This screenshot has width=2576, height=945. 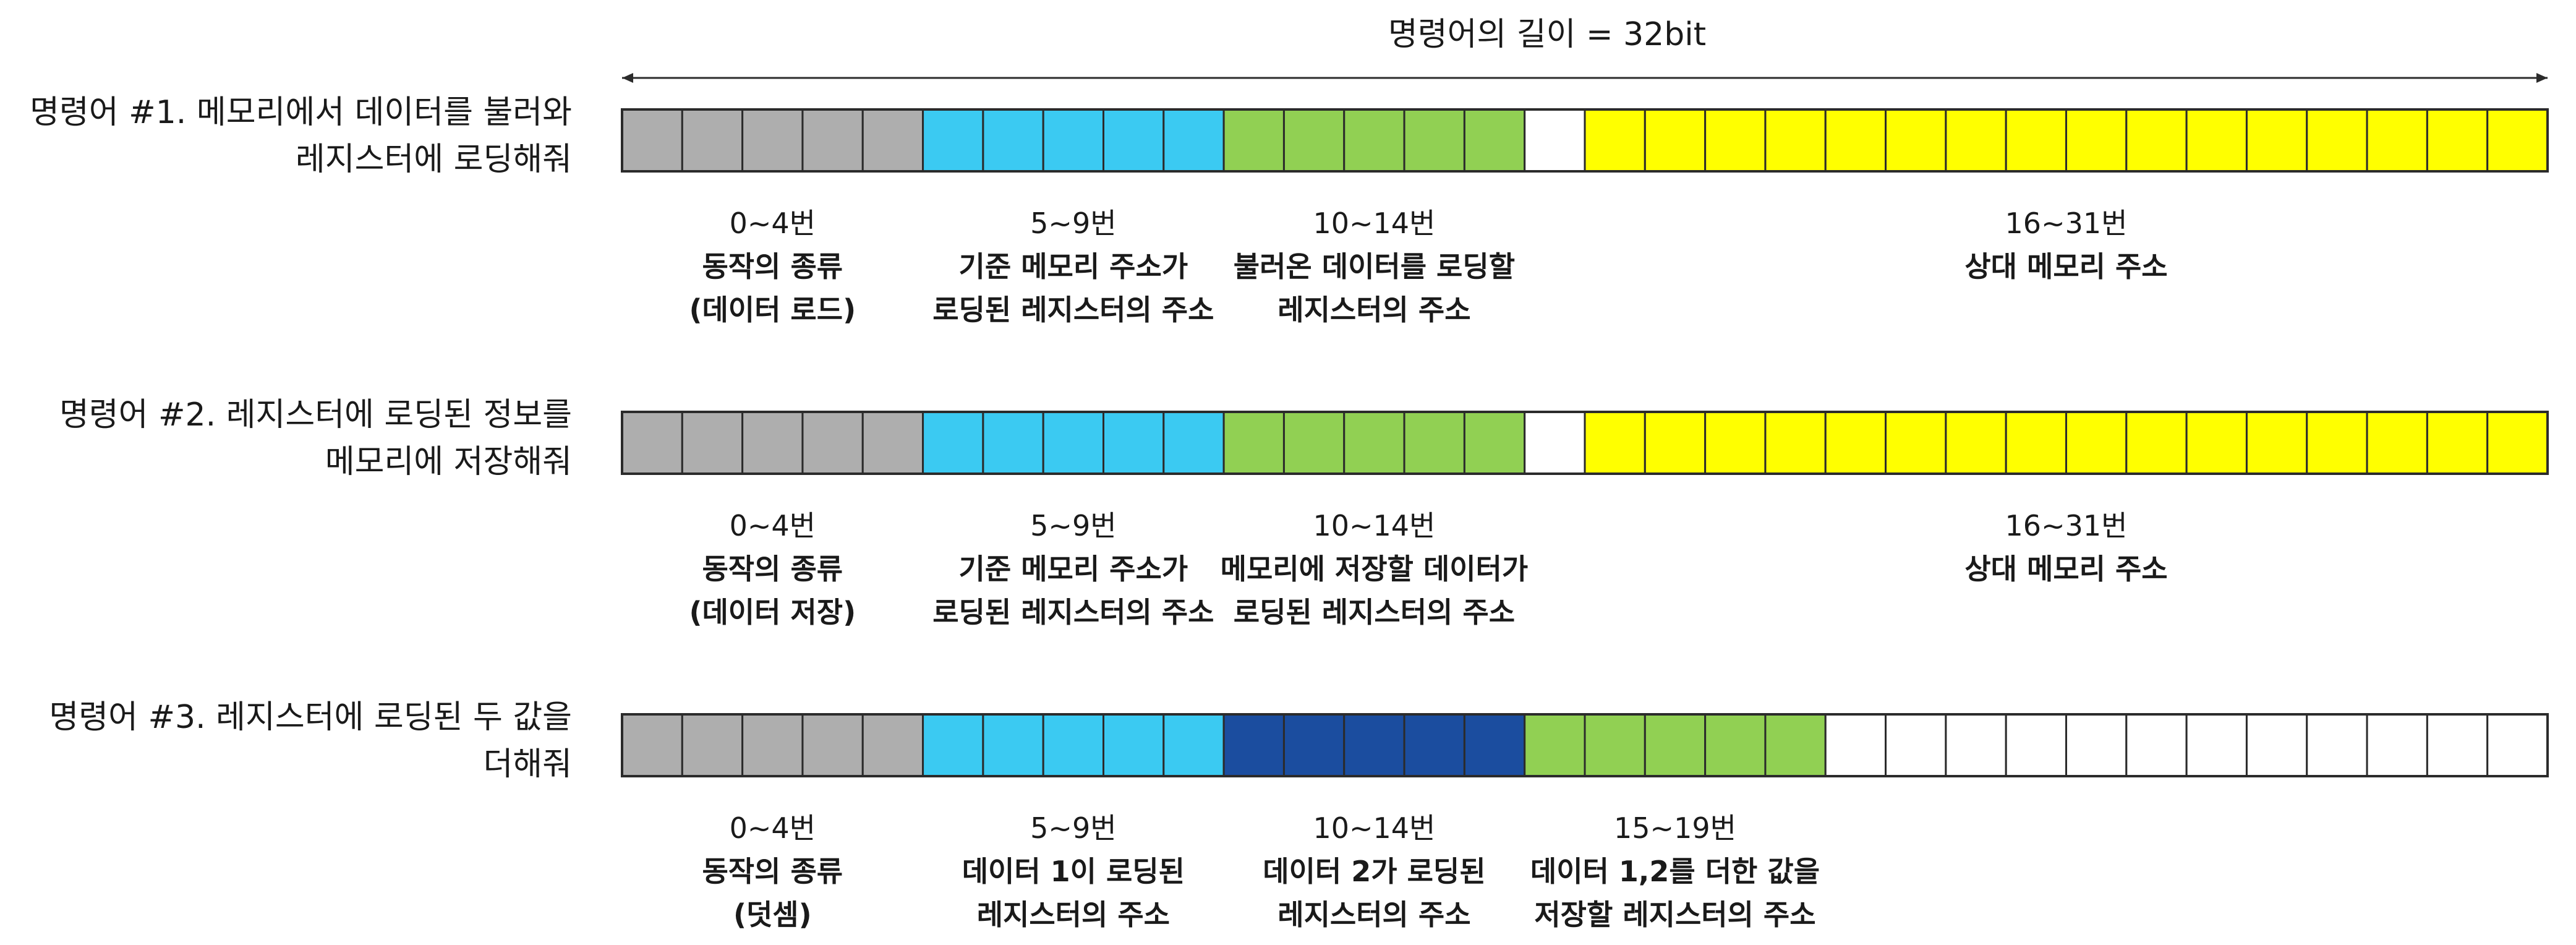 What do you see at coordinates (1073, 310) in the screenshot?
I see `field-description: 로딩된 레지스터의 주소` at bounding box center [1073, 310].